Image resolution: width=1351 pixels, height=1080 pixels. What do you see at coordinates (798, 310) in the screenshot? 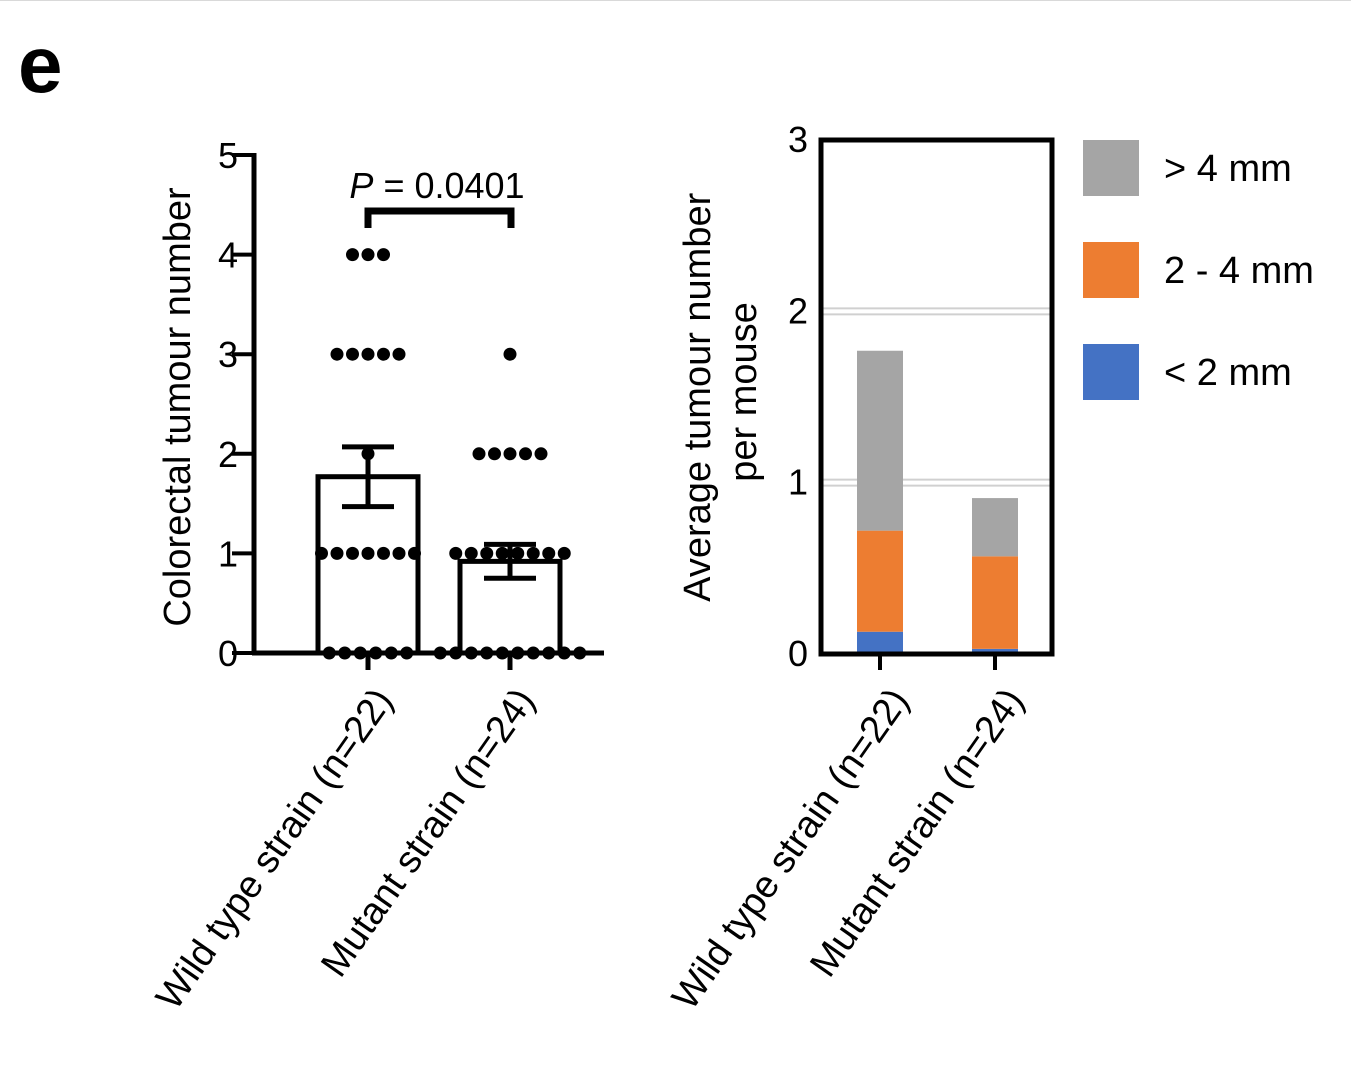
I see `right-y-tick-label: 2` at bounding box center [798, 310].